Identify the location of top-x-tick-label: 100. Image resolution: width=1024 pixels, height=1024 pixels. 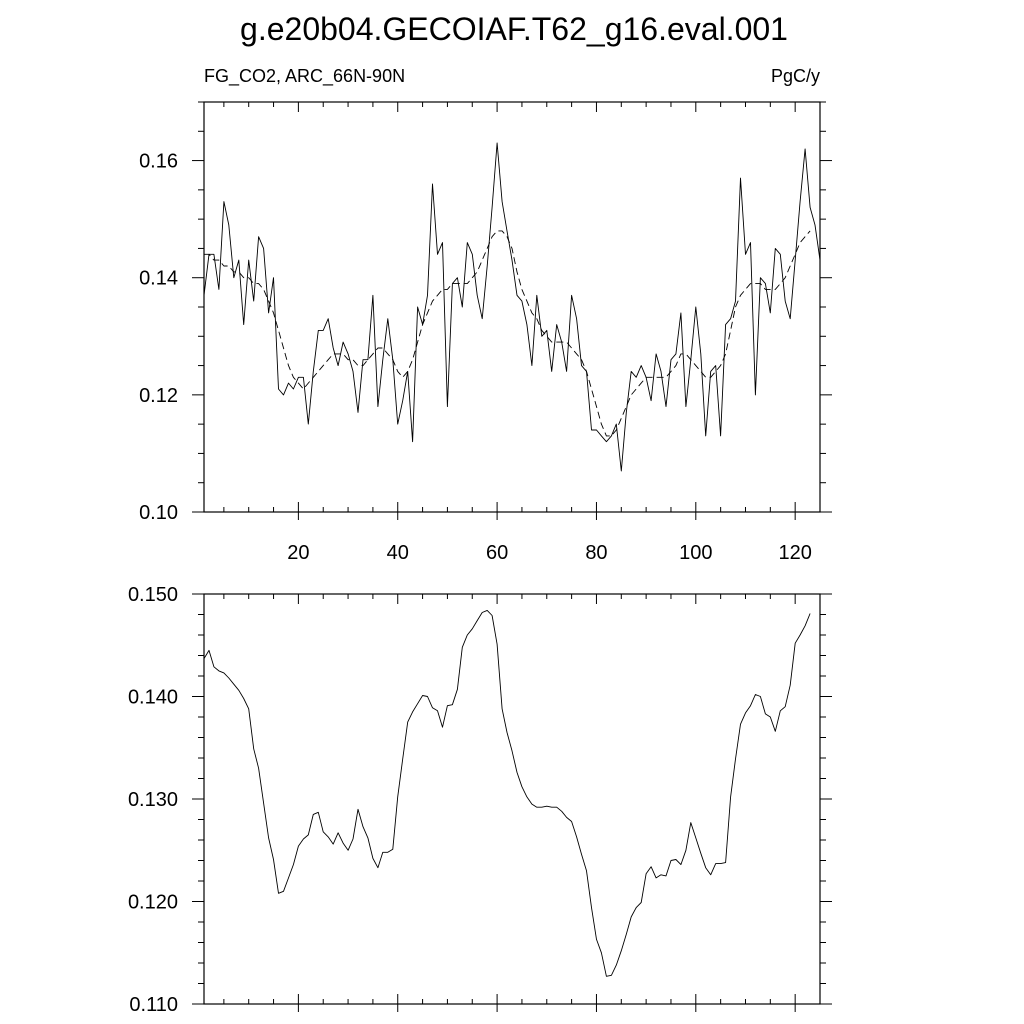
(695, 553).